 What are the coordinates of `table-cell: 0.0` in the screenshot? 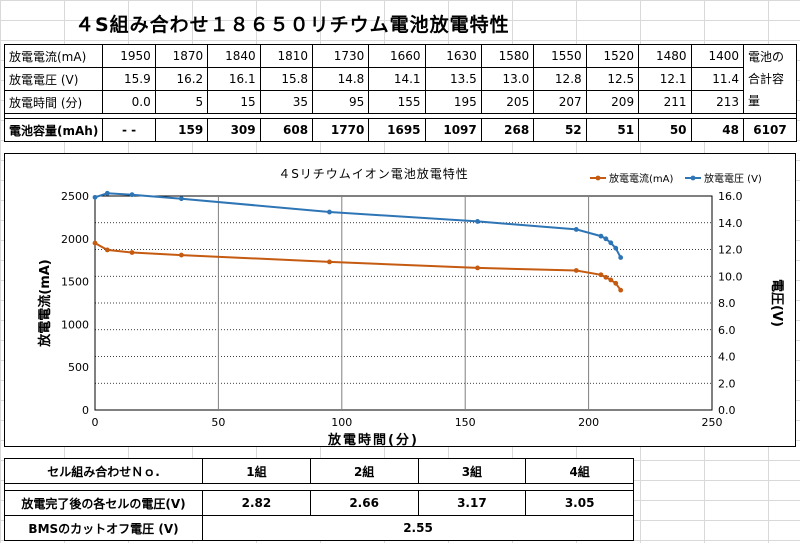 It's located at (129, 102).